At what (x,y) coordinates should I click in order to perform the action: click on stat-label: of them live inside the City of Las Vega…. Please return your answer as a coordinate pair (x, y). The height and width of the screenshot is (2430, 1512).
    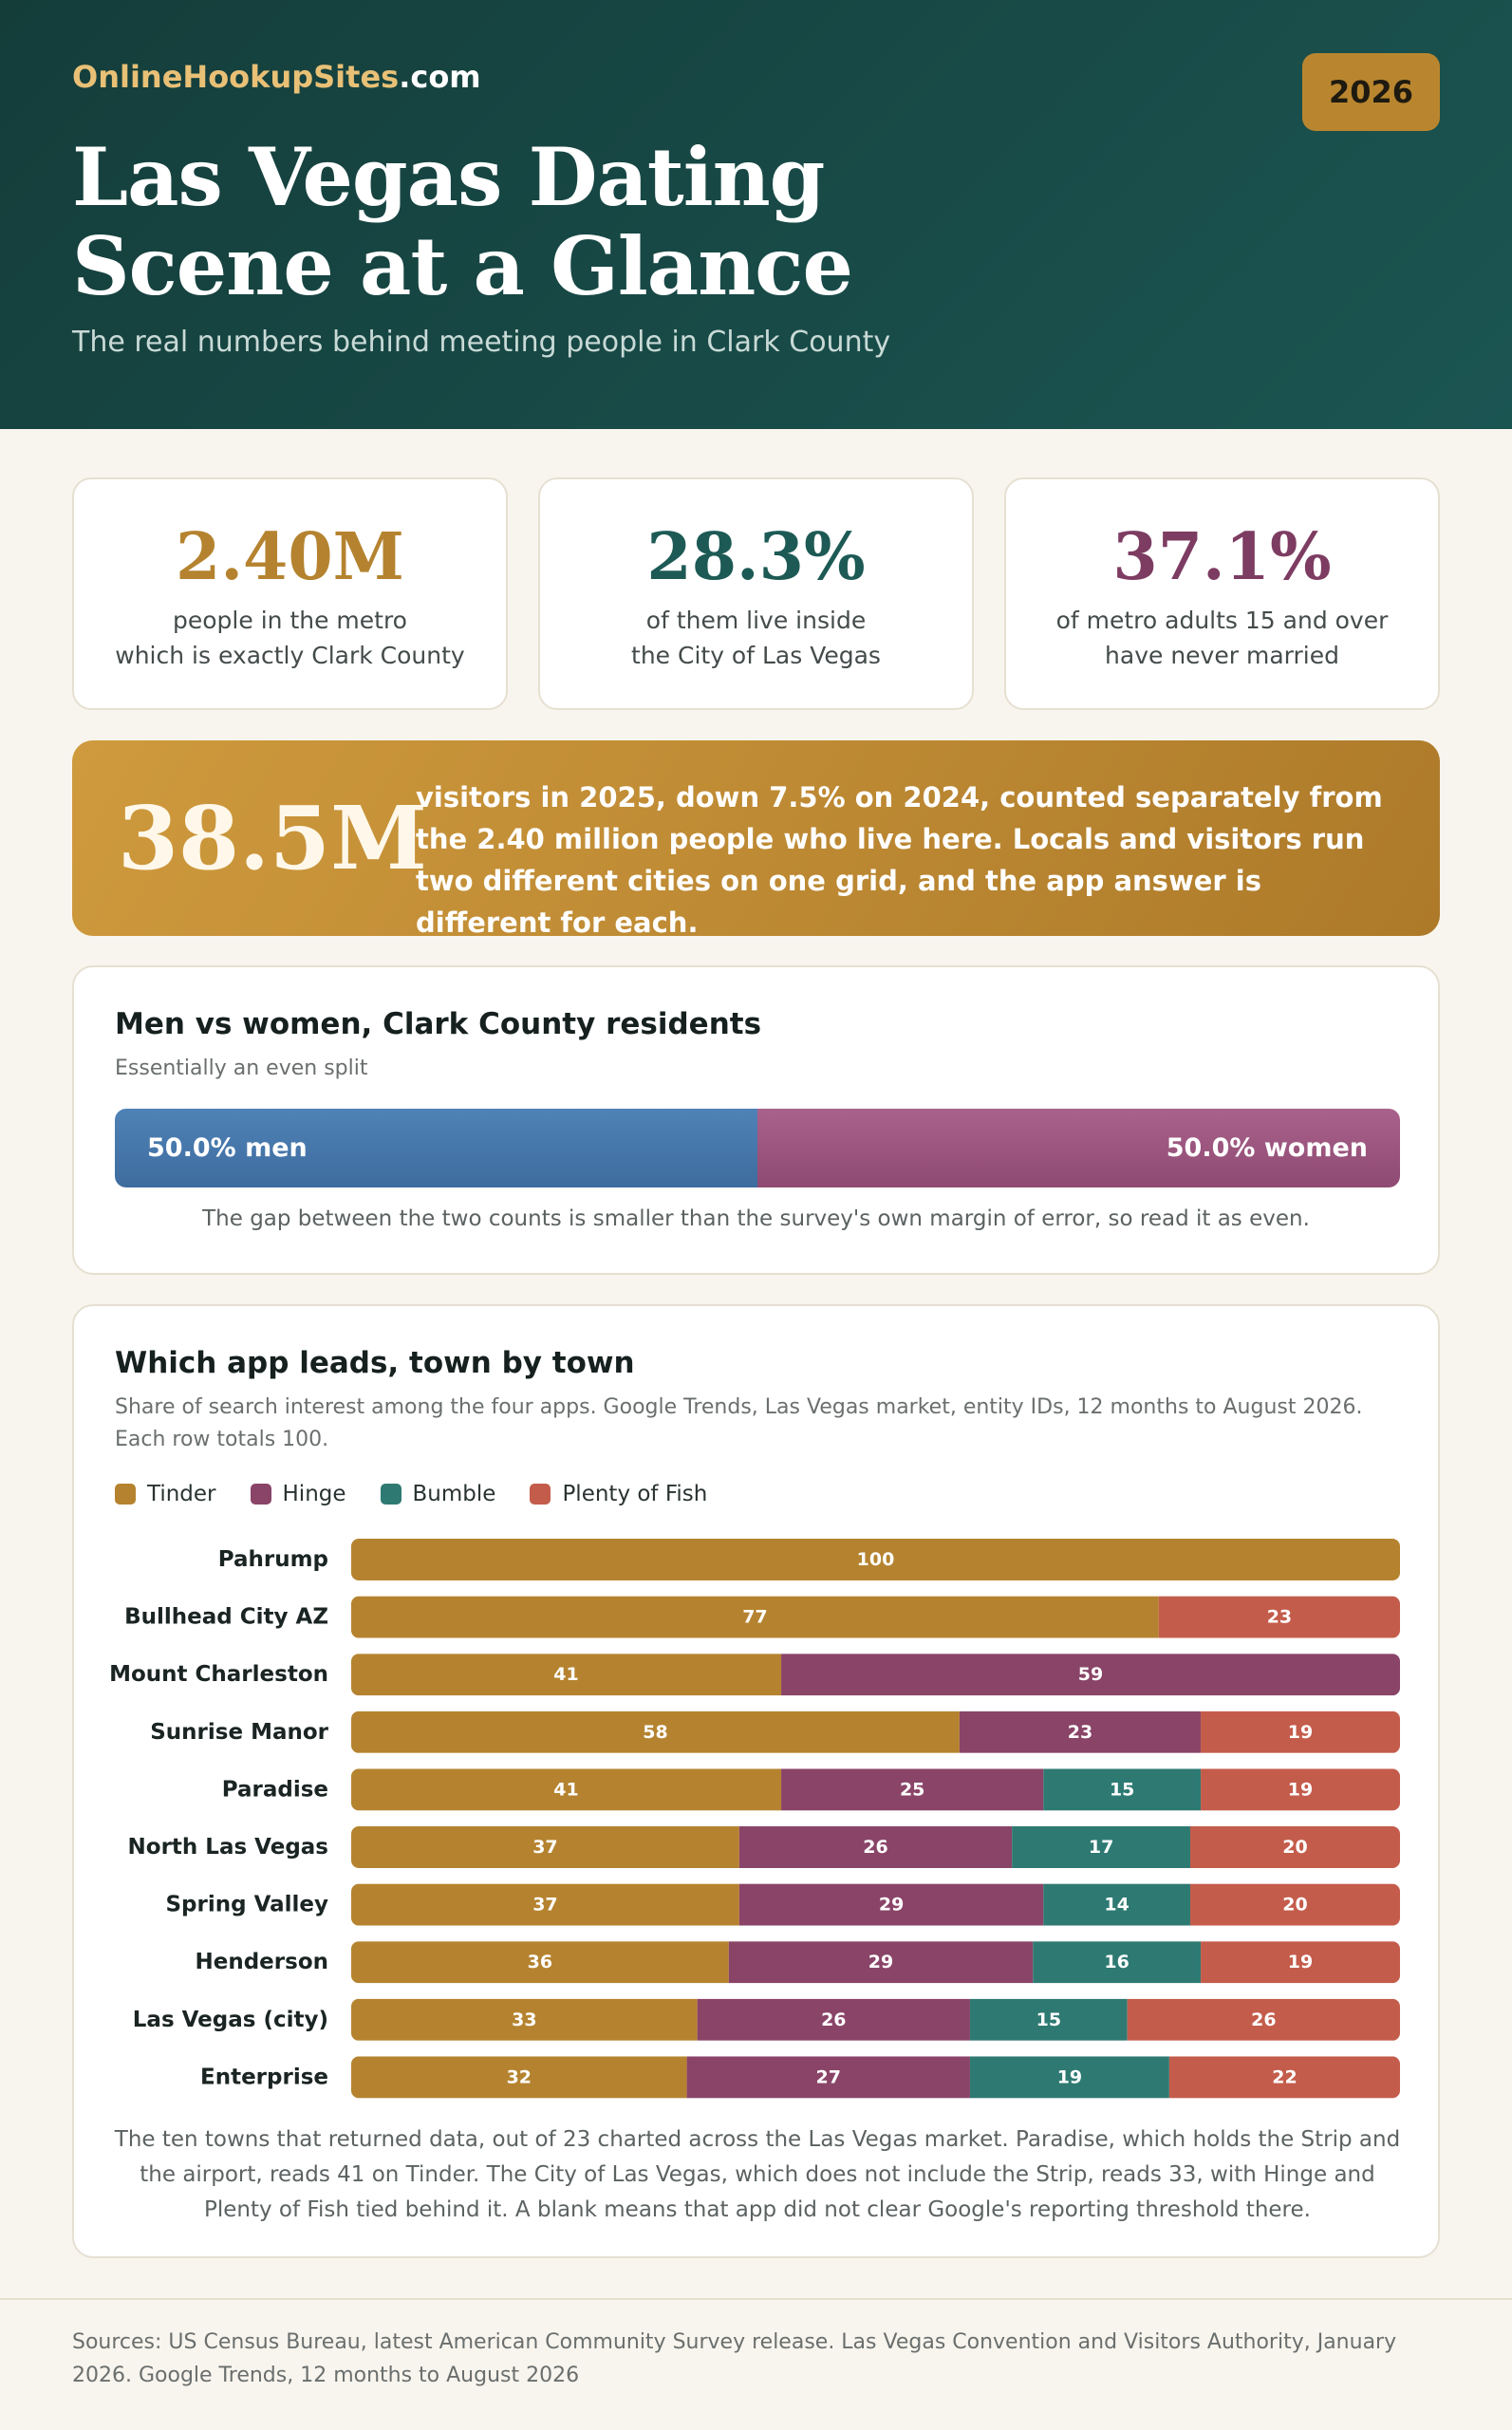
    Looking at the image, I should click on (756, 638).